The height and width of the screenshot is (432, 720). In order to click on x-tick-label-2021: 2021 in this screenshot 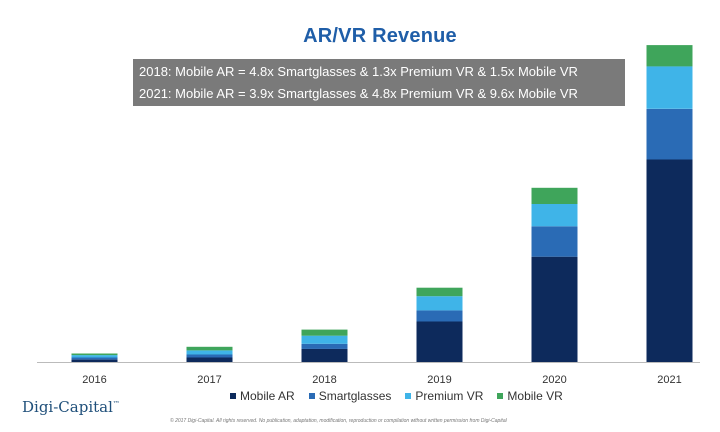, I will do `click(669, 380)`.